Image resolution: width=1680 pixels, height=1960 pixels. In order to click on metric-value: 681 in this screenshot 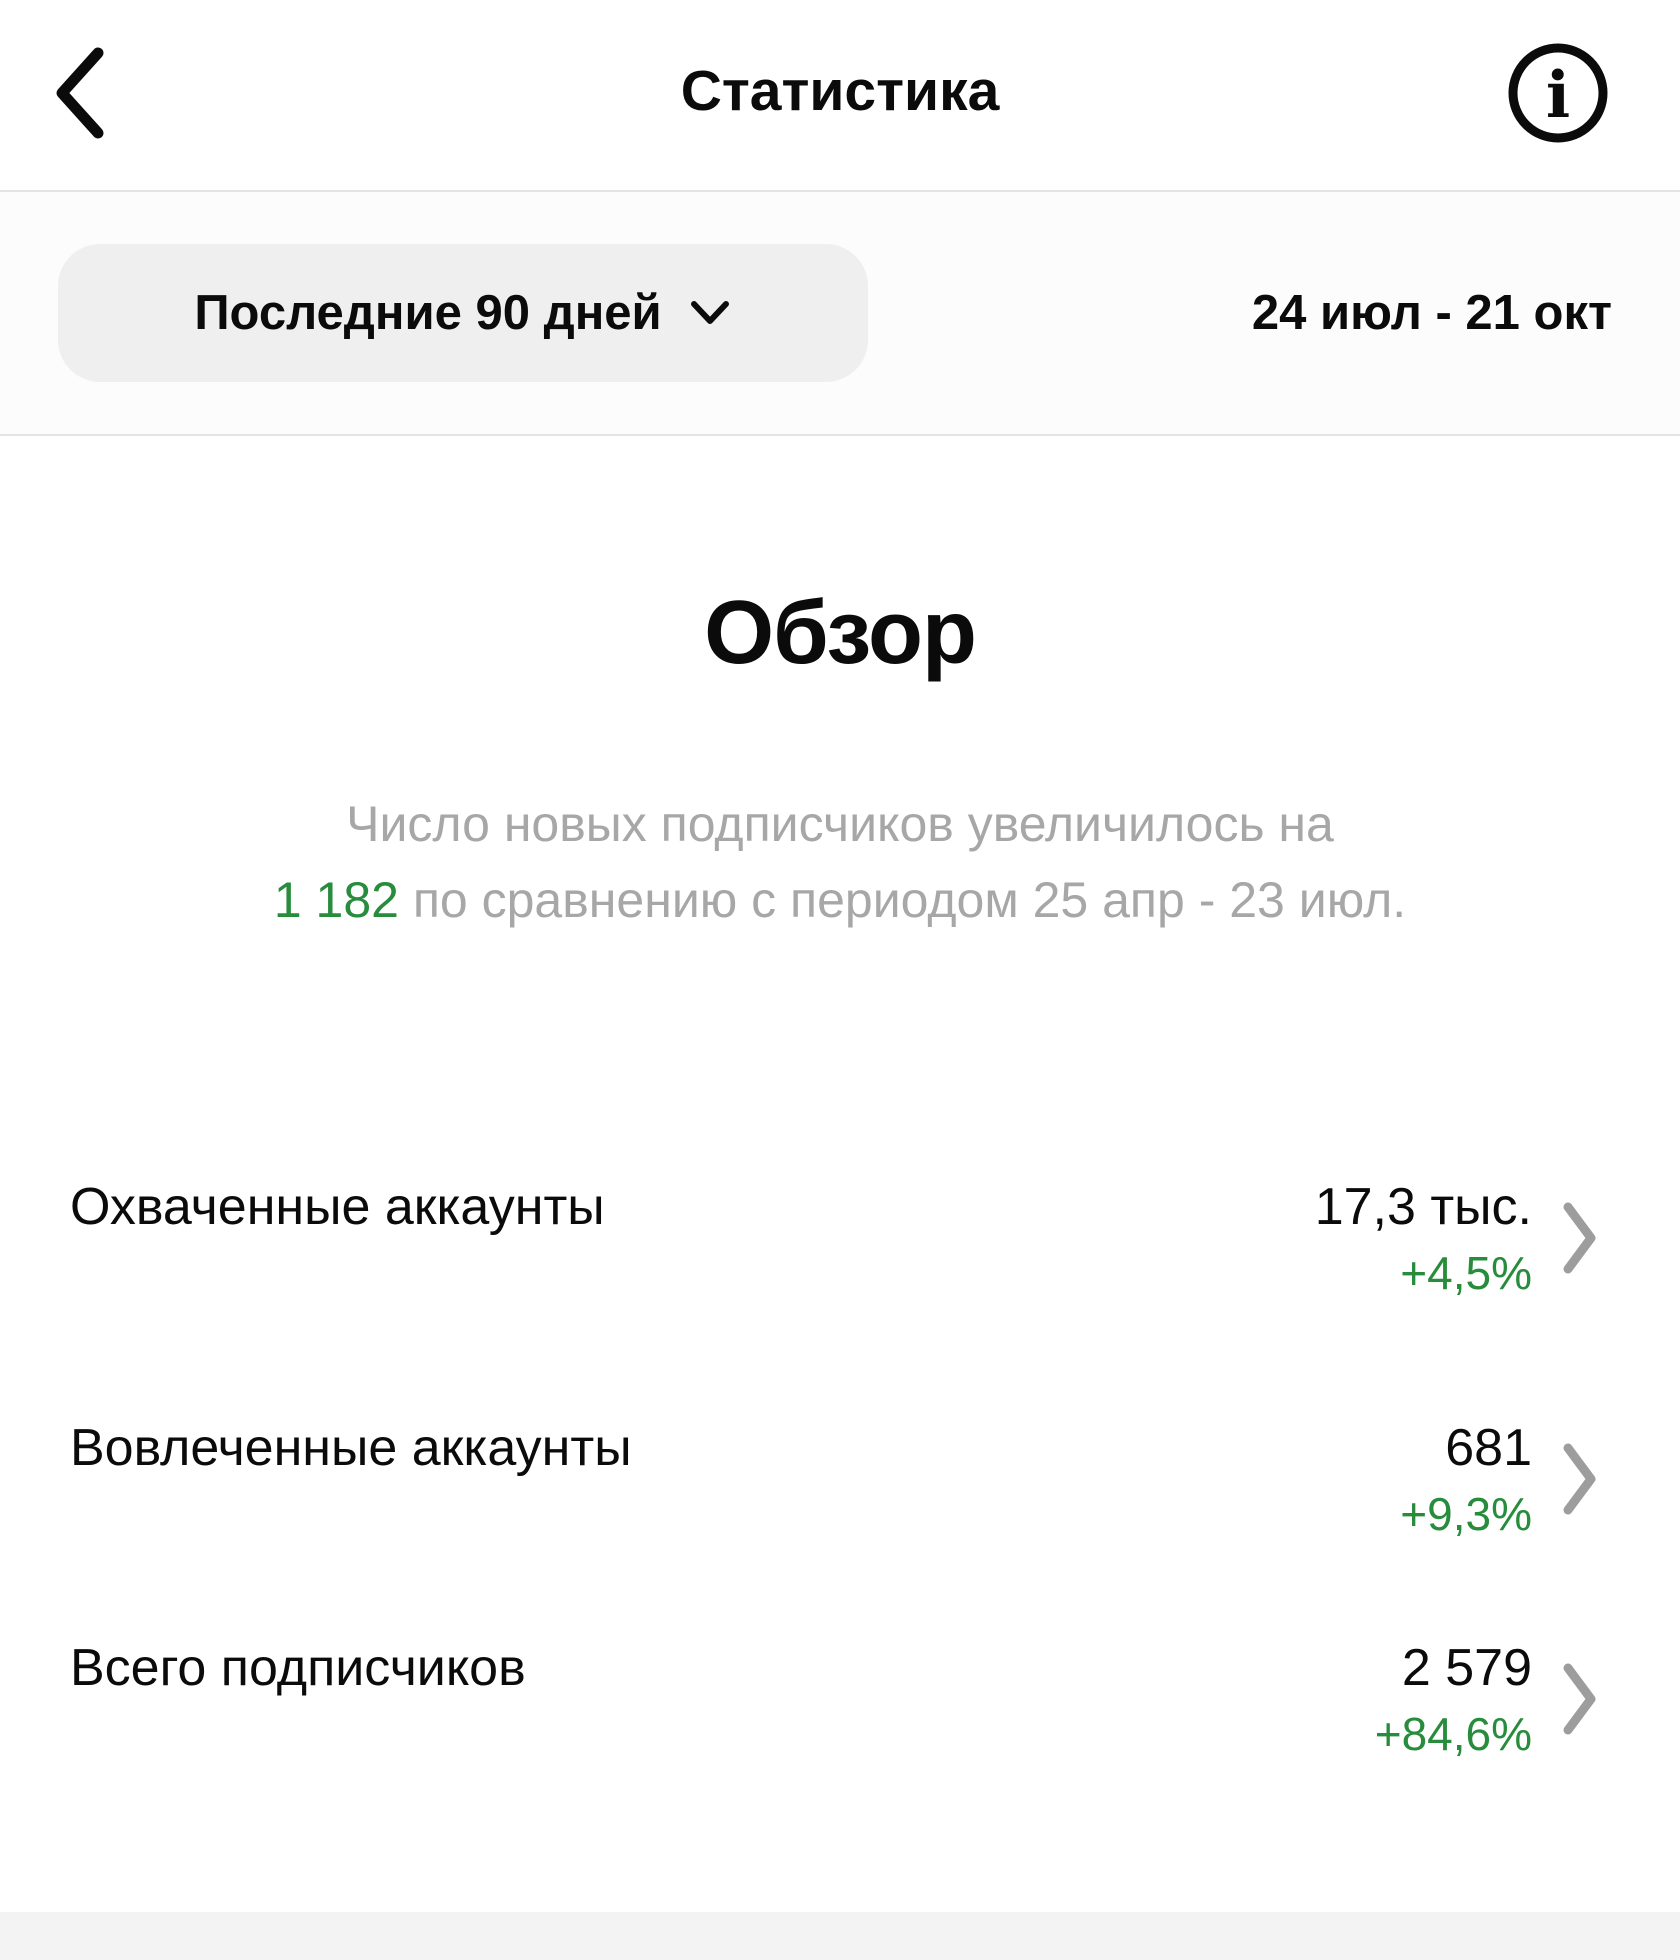, I will do `click(1488, 1448)`.